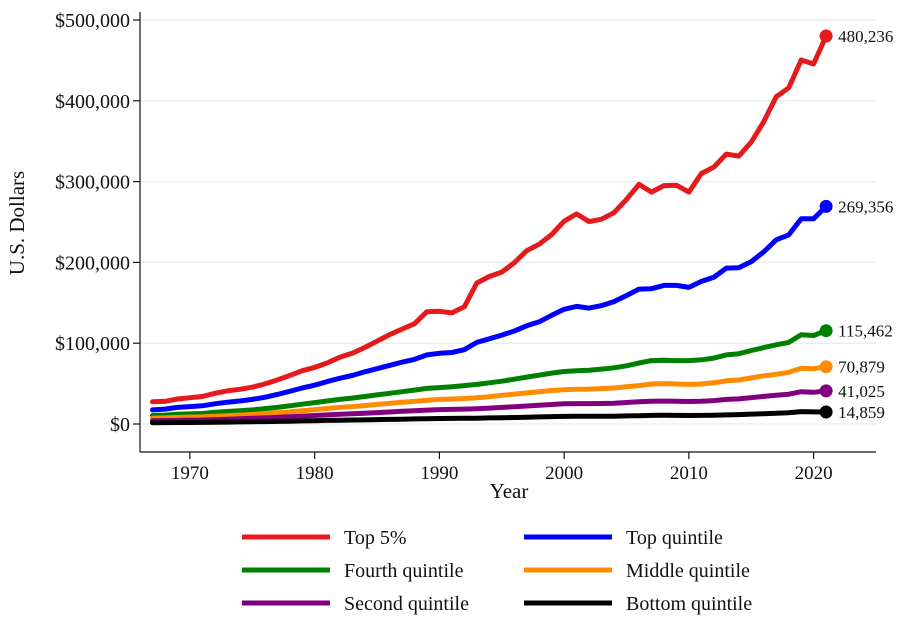 This screenshot has width=897, height=636. What do you see at coordinates (865, 331) in the screenshot?
I see `end-value-label-fourth-quintile: 115,462` at bounding box center [865, 331].